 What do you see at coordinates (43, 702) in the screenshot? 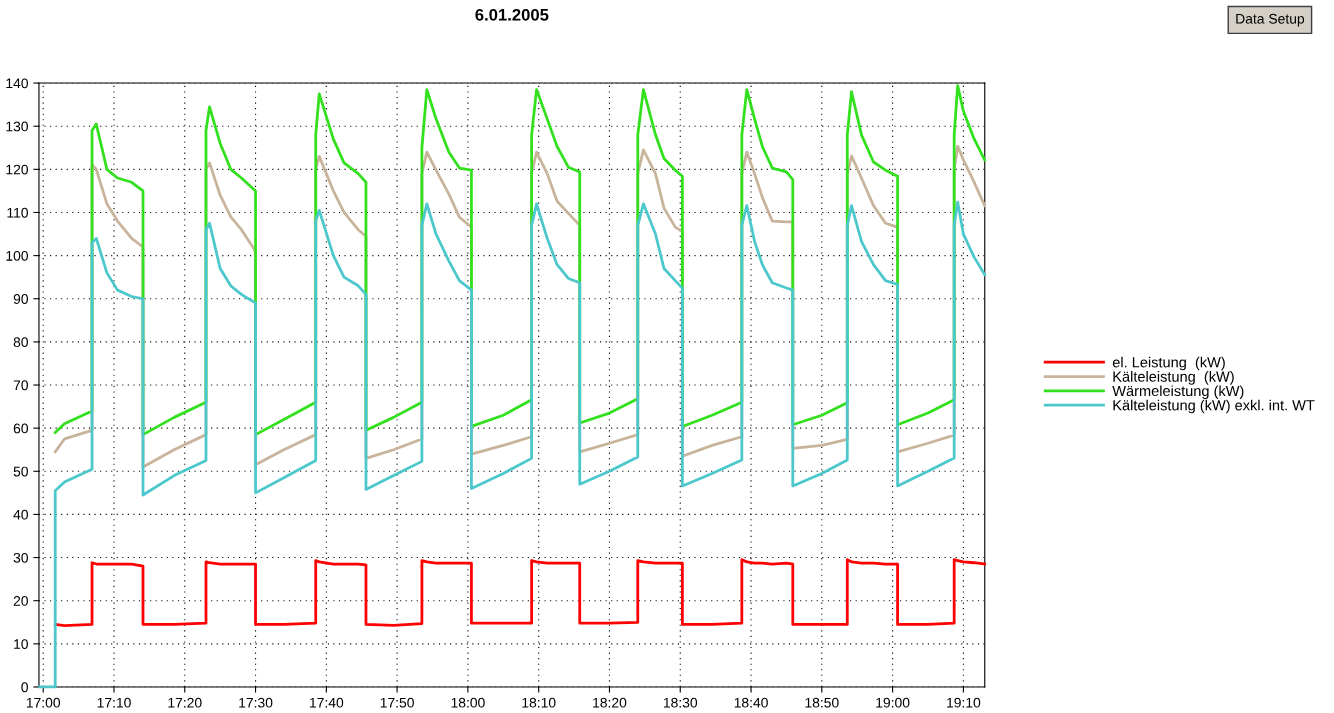
I see `x-tick-label: 17:00` at bounding box center [43, 702].